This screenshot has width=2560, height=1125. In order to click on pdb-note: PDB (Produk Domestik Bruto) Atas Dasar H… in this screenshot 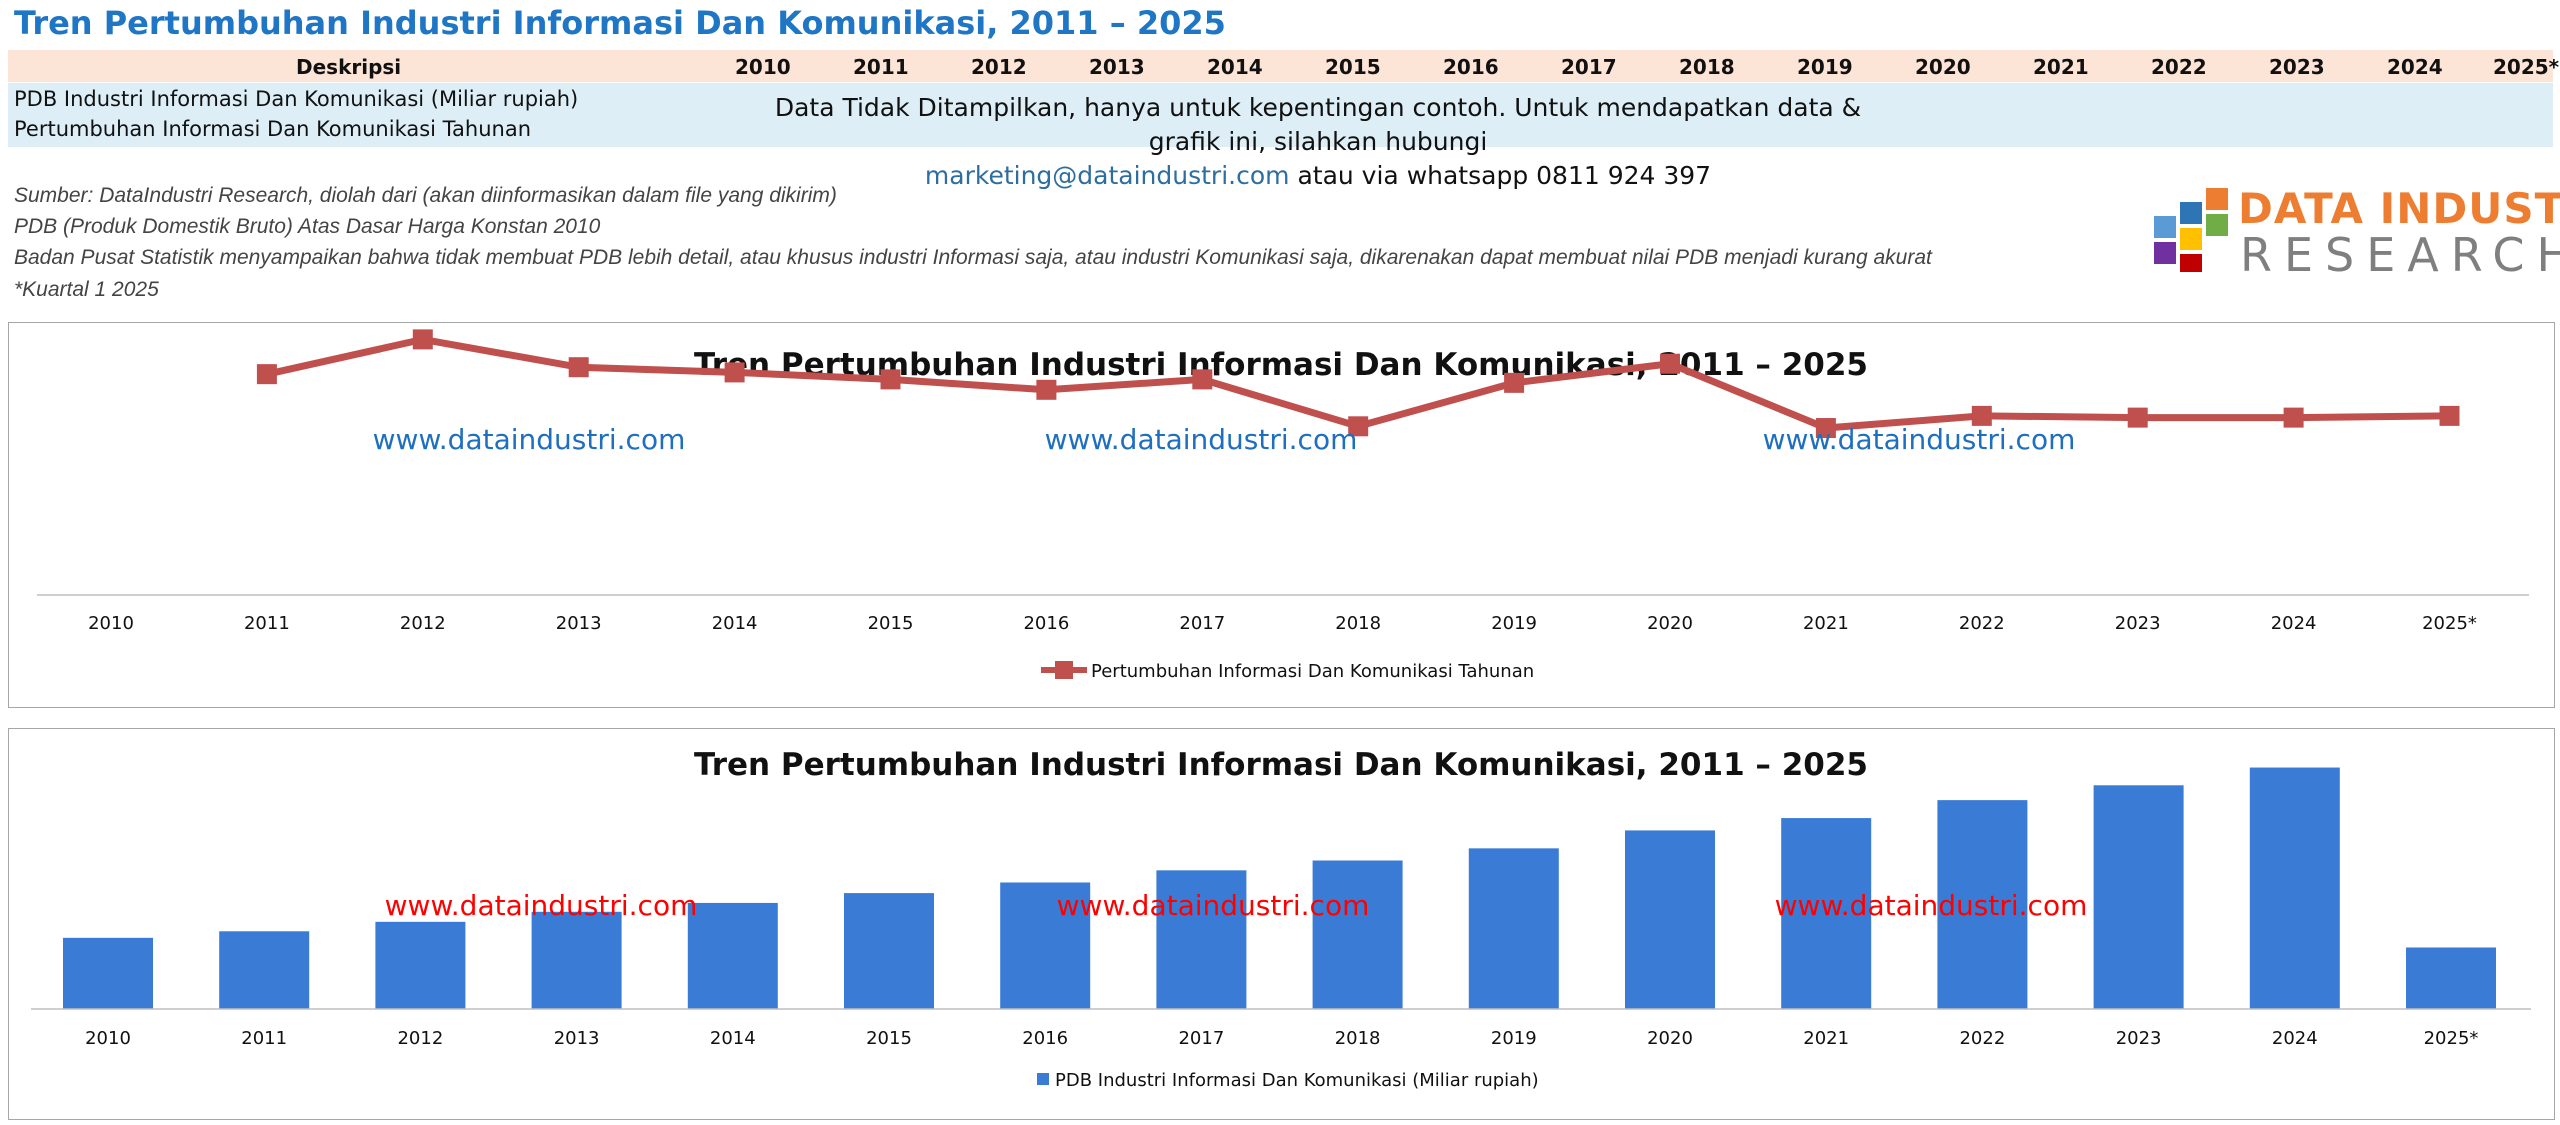, I will do `click(307, 226)`.